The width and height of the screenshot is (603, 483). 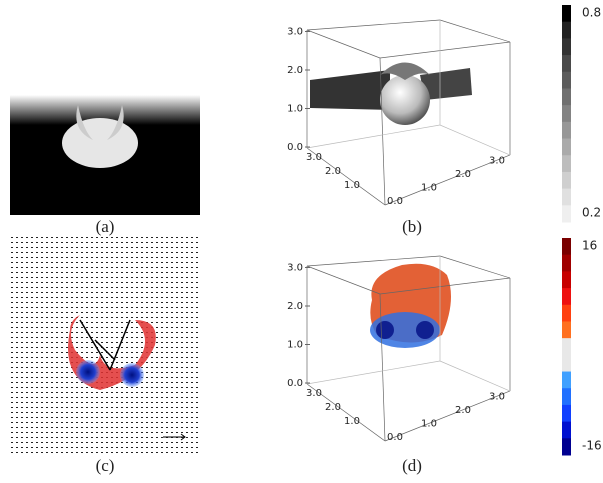 What do you see at coordinates (412, 465) in the screenshot?
I see `panel-label: (d)` at bounding box center [412, 465].